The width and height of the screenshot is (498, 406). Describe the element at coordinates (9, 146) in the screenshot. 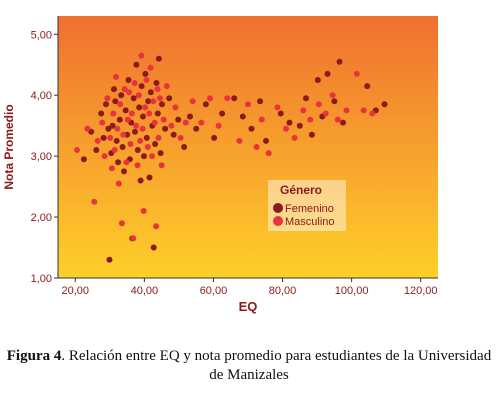

I see `y-axis-title: Nota Promedio` at that location.